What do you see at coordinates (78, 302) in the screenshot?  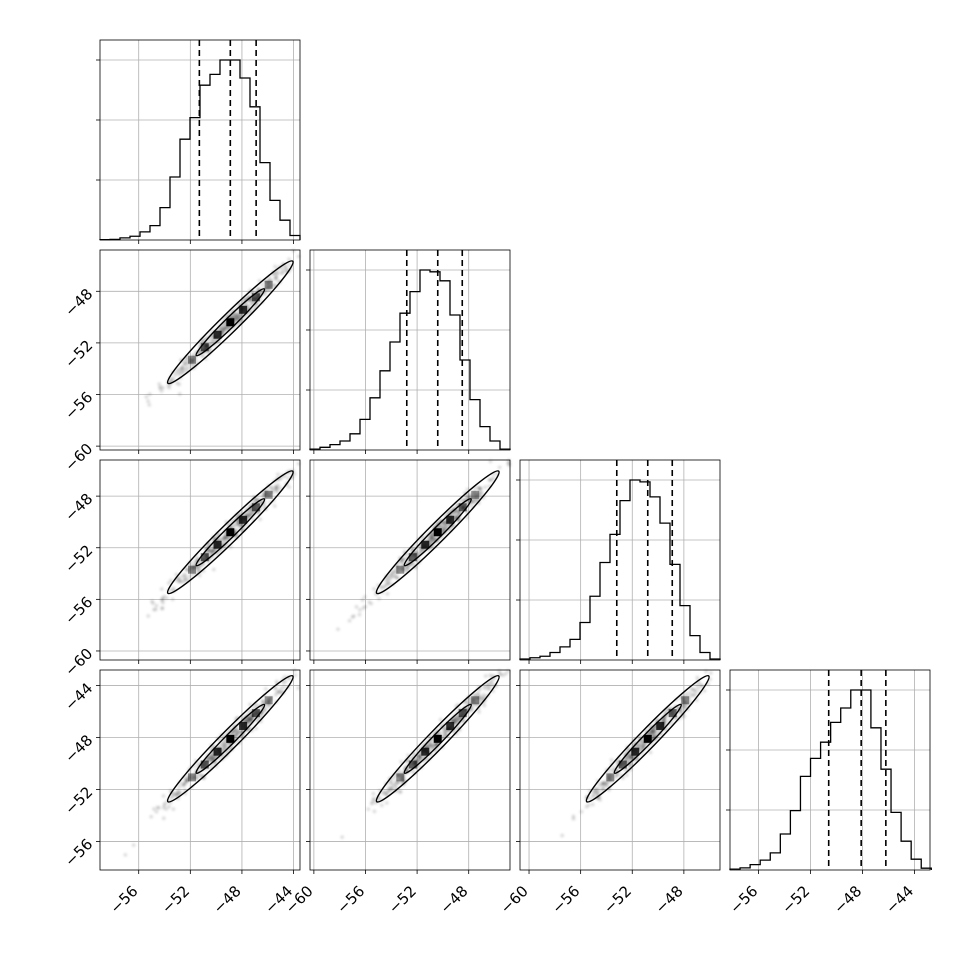 I see `y-tick-label: −48` at bounding box center [78, 302].